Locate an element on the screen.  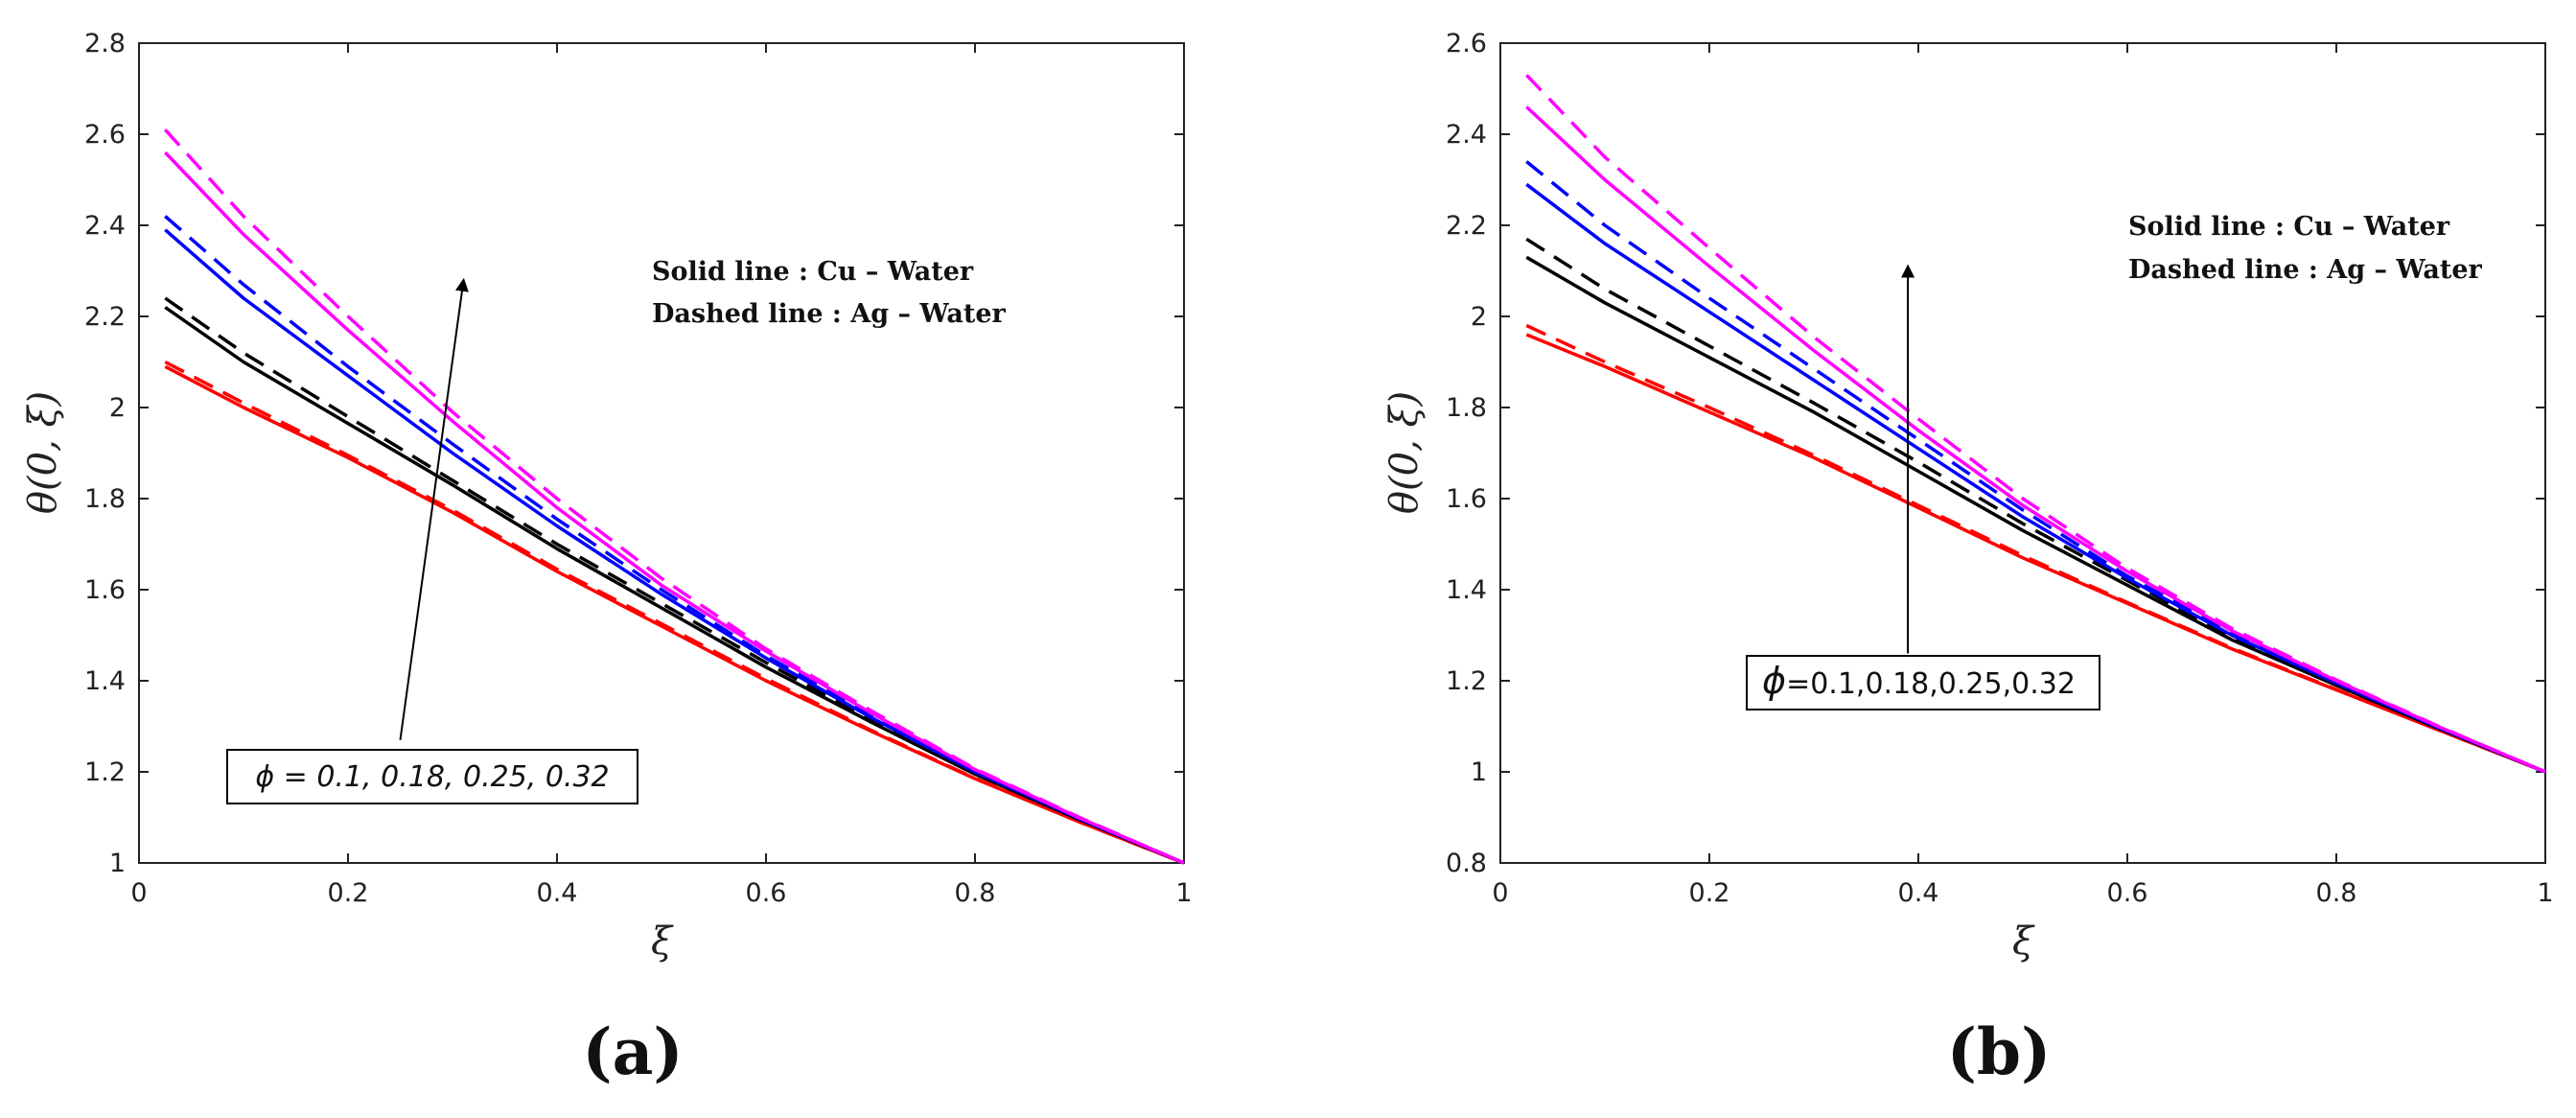
phi-values: =0.1,0.18,0.25,0.32 is located at coordinates (1931, 684).